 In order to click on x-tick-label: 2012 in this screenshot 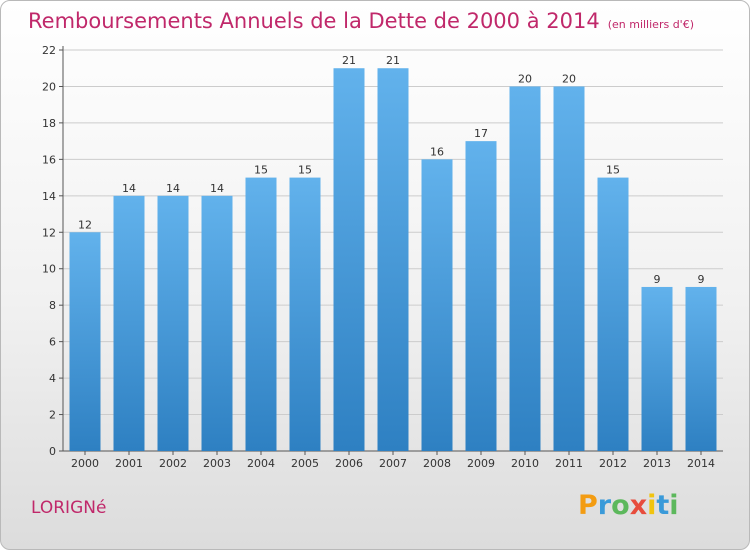, I will do `click(613, 463)`.